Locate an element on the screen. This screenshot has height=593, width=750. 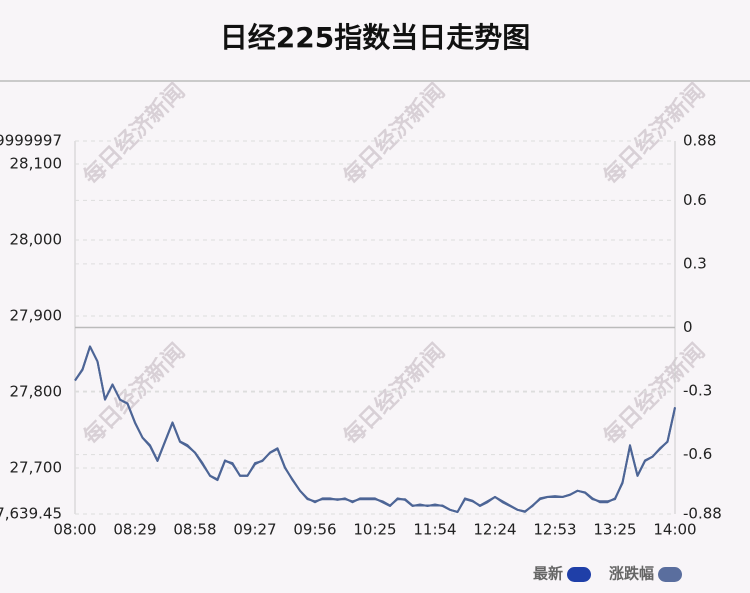
x-tick-label: 12:24 is located at coordinates (494, 530).